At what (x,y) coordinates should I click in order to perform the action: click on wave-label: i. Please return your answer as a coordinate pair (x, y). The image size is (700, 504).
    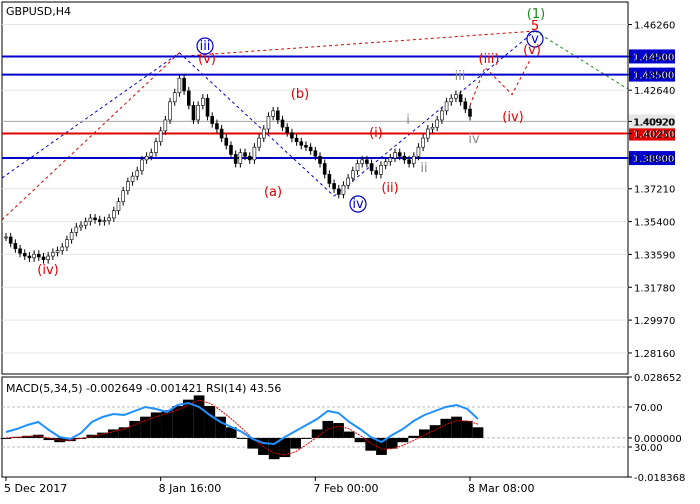
    Looking at the image, I should click on (408, 120).